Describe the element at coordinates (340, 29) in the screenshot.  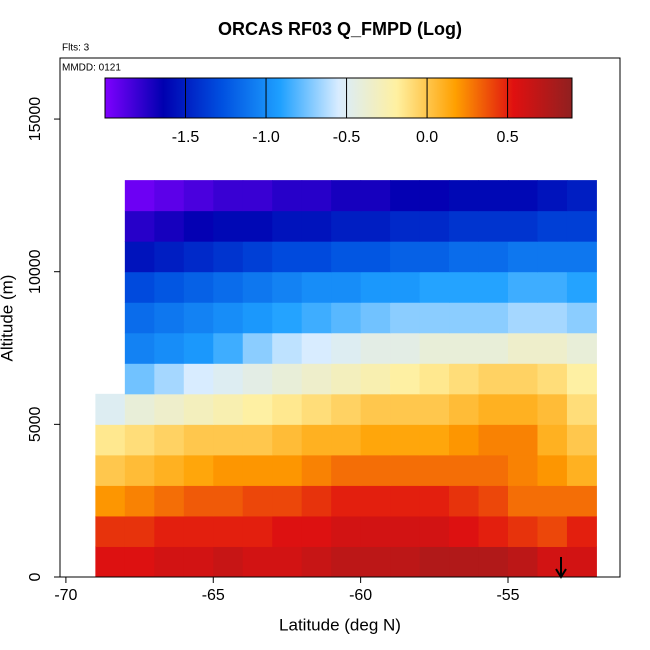
I see `chart-title: ORCAS RF03 Q_FMPD (Log)` at that location.